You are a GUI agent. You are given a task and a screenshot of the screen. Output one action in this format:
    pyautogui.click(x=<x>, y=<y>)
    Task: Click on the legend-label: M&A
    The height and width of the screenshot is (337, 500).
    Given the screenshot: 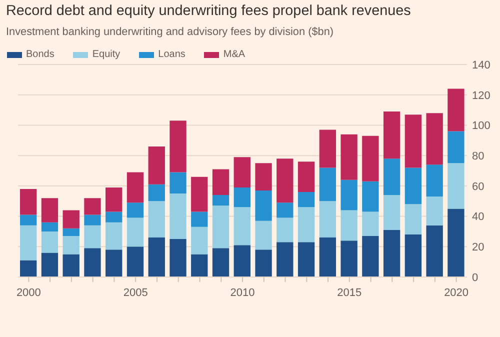 What is the action you would take?
    pyautogui.click(x=234, y=54)
    